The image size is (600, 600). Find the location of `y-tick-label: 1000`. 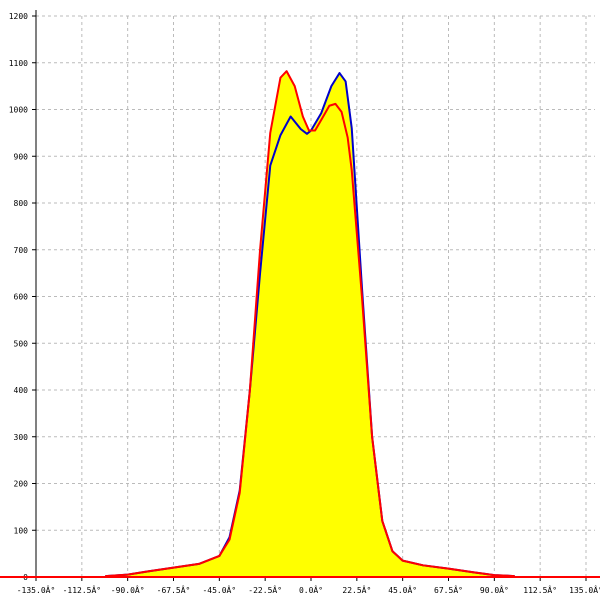

y-tick-label: 1000 is located at coordinates (18, 110).